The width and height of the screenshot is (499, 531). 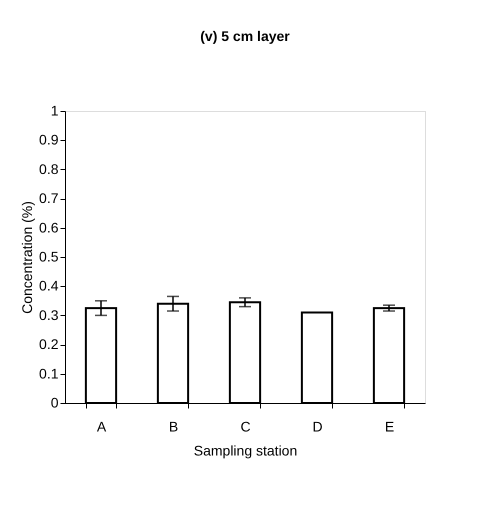 I want to click on y-tick-label: 0.9, so click(x=49, y=140).